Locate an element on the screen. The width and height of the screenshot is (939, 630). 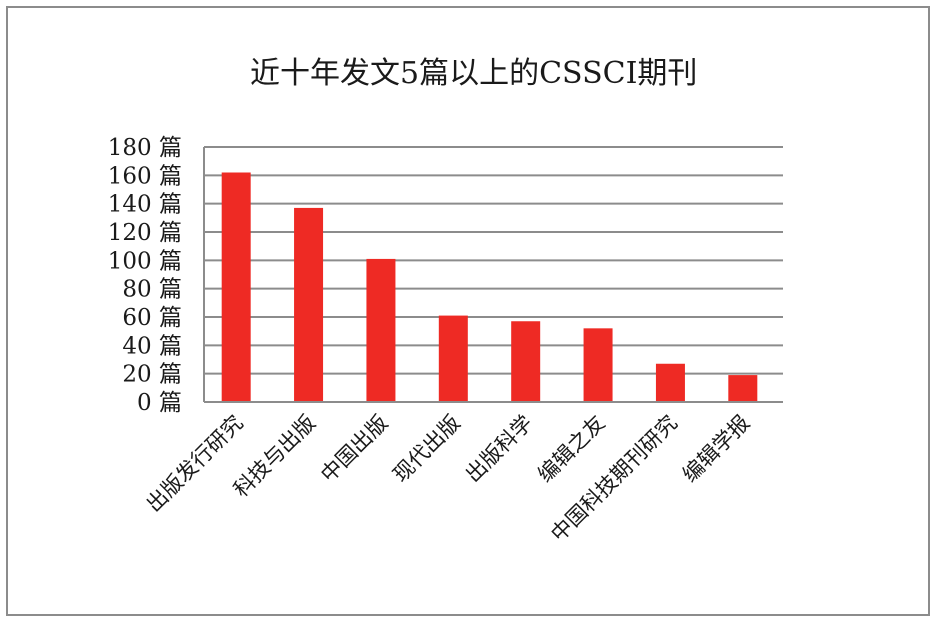
y-tick-label: 100 篇 is located at coordinates (145, 261).